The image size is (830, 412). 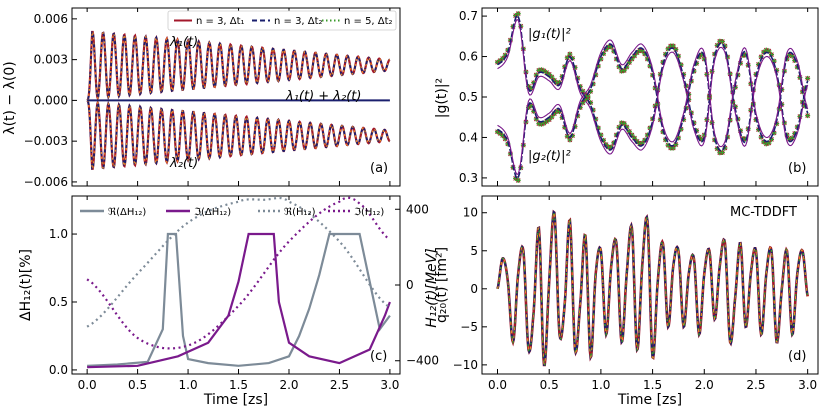 I want to click on d-y-tick-label: 5, so click(x=474, y=251).